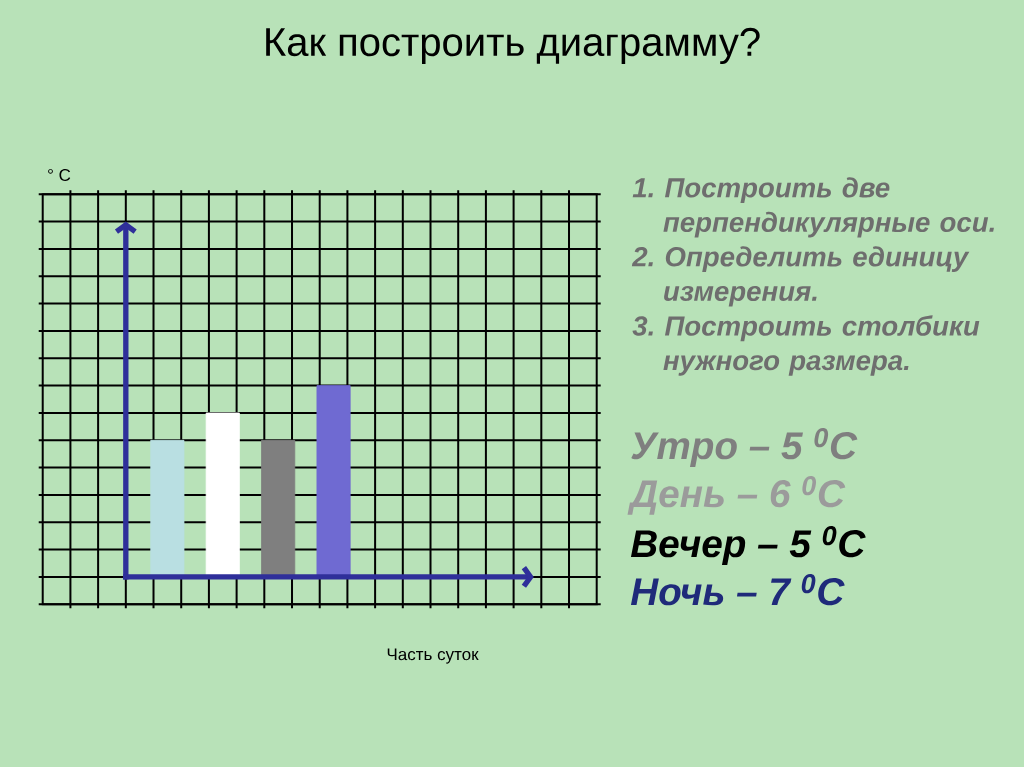 This screenshot has height=767, width=1024. Describe the element at coordinates (748, 546) in the screenshot. I see `text: Вечер – 5 $^{0}$C` at that location.